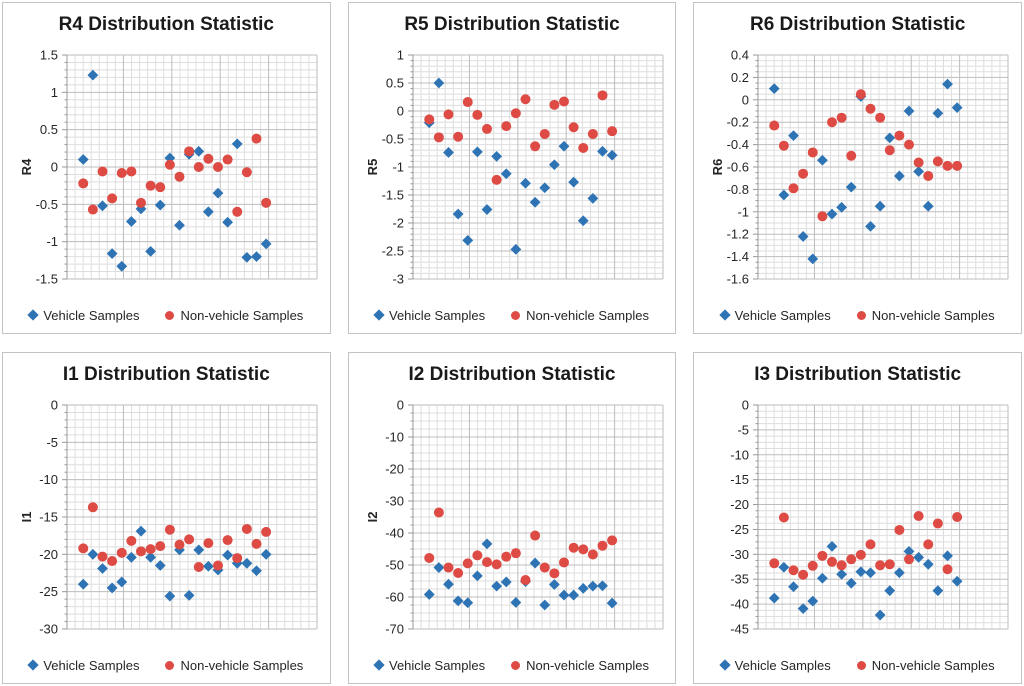  I want to click on svg-text: -35, so click(740, 579).